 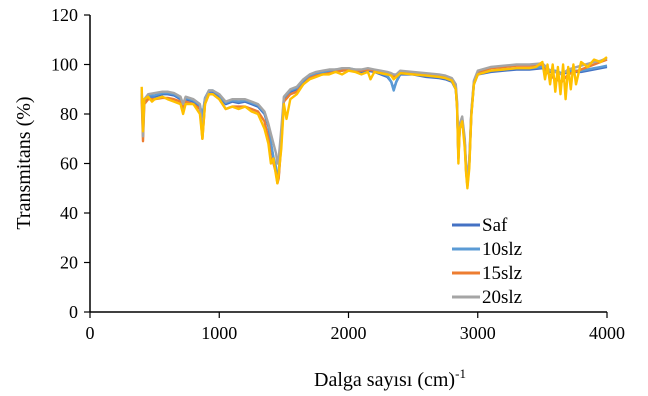 What do you see at coordinates (64, 15) in the screenshot?
I see `y-tick-label: 120` at bounding box center [64, 15].